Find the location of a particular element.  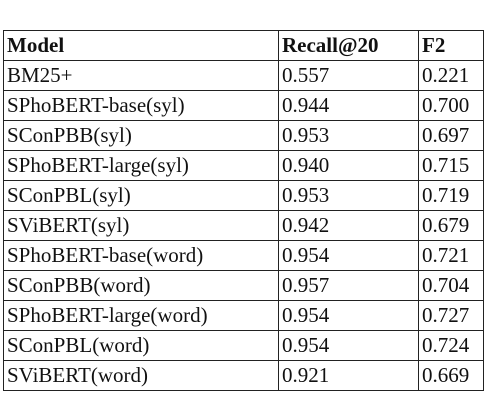

table-row: SPhoBERT-base(word) 0.954 0.721 is located at coordinates (243, 255).